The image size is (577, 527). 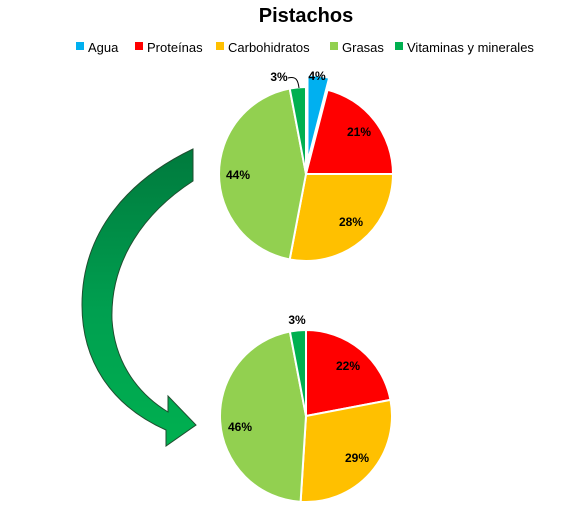 What do you see at coordinates (346, 450) in the screenshot?
I see `pie2-slice-carbohidratos` at bounding box center [346, 450].